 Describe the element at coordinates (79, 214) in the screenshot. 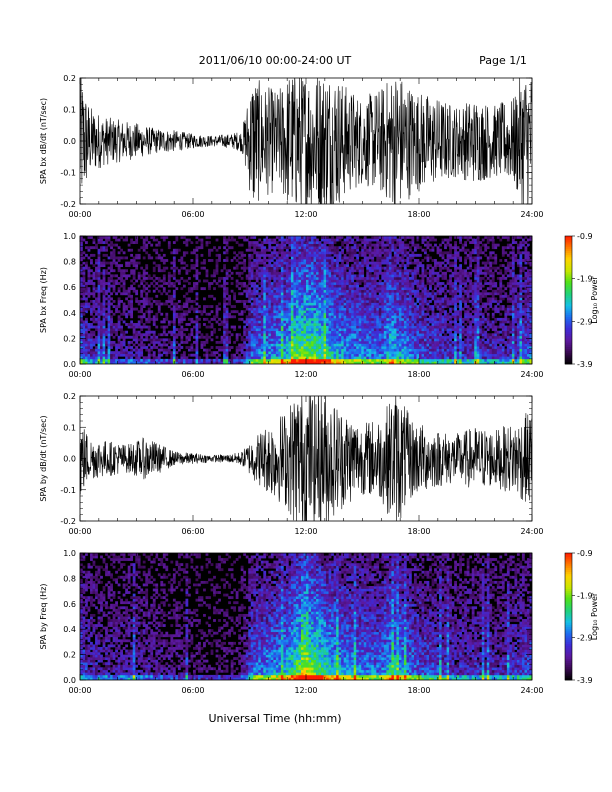

I see `x-tick-label: 00:00` at that location.